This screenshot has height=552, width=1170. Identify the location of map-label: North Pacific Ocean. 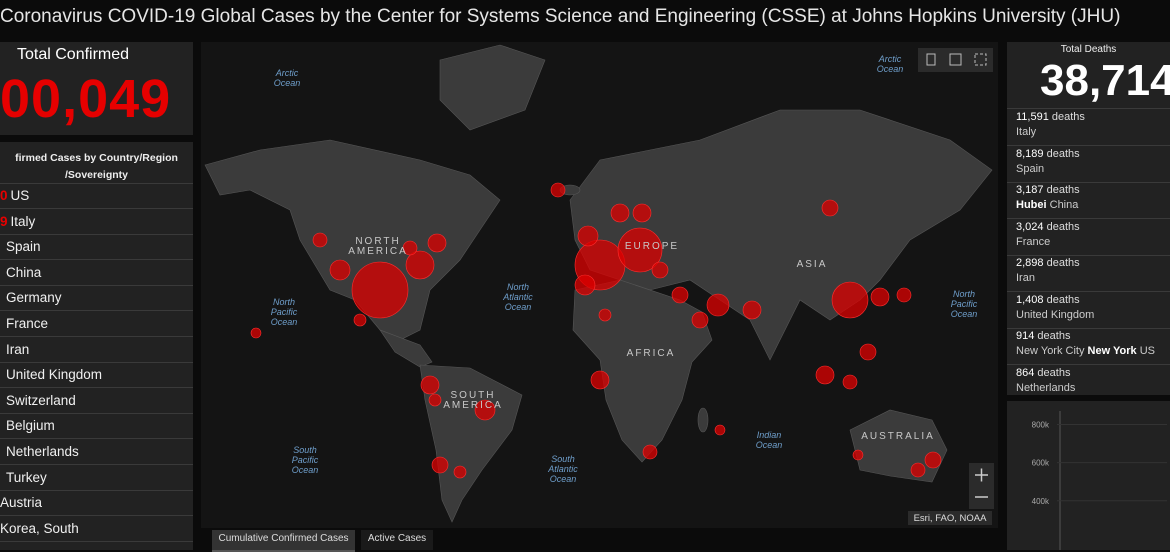
(284, 312).